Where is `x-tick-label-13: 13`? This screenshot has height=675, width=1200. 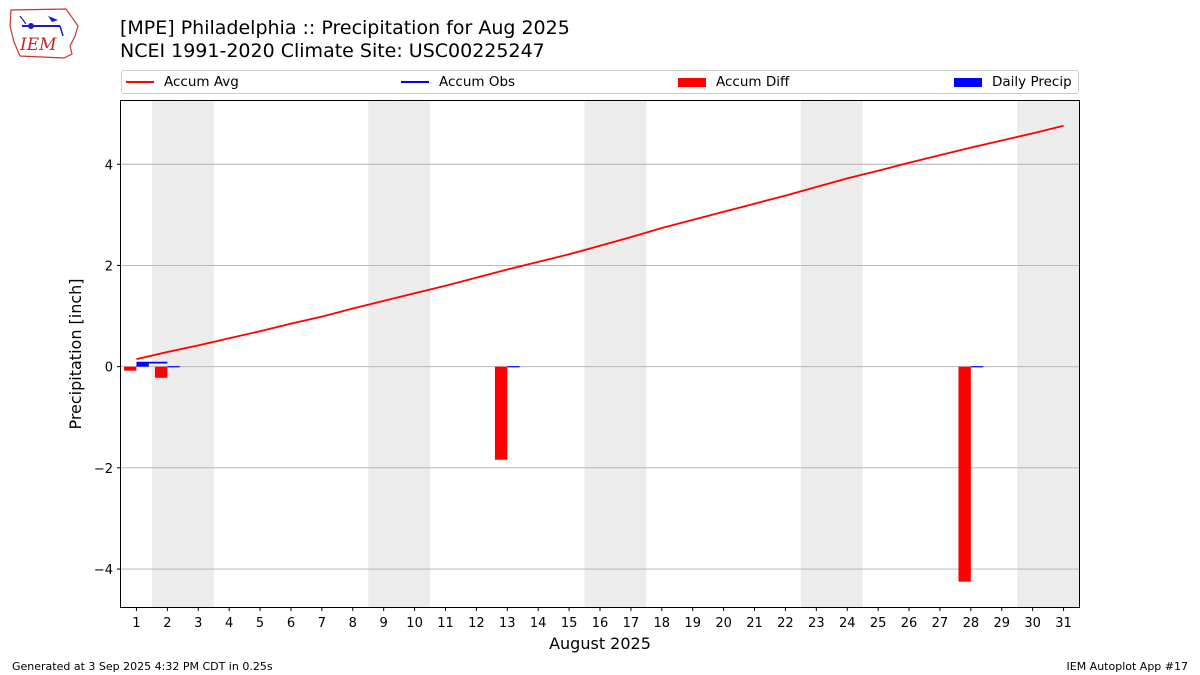
x-tick-label-13: 13 is located at coordinates (507, 623).